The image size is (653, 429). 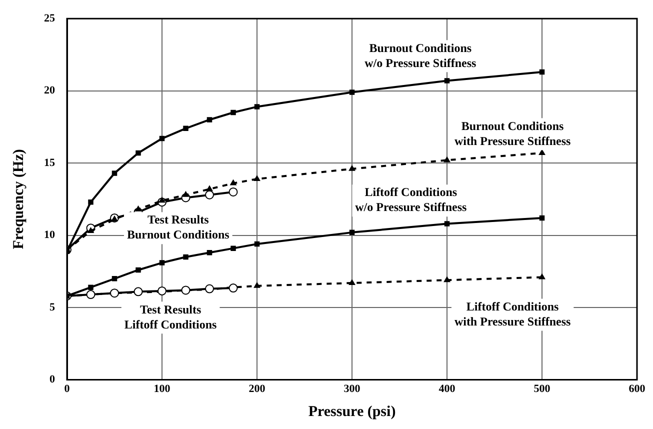 I want to click on y-tick-label: 5, so click(x=53, y=307).